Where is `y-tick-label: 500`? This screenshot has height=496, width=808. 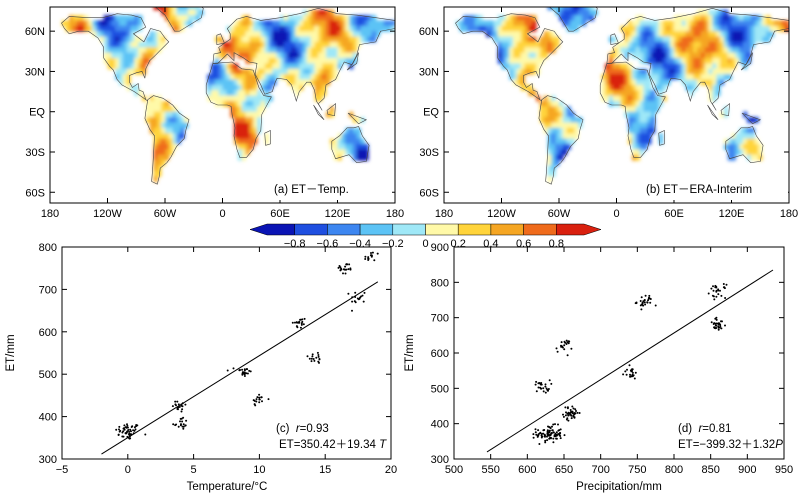 y-tick-label: 500 is located at coordinates (48, 375).